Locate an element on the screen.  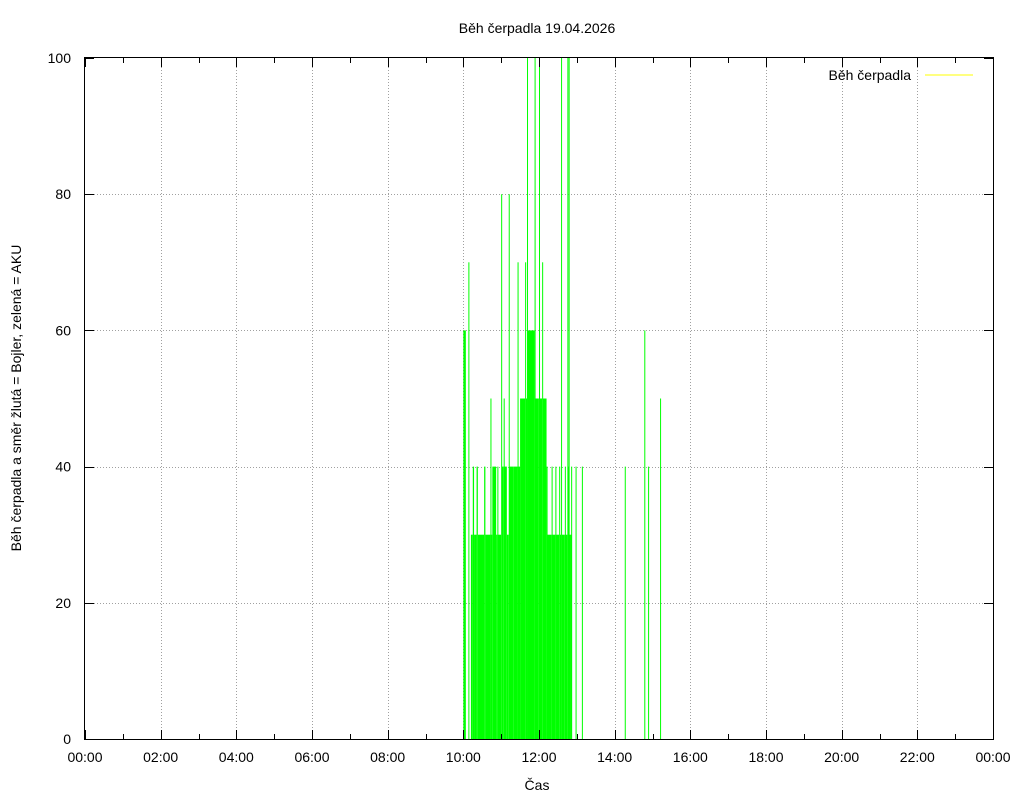
x-tick-label: 02:00 is located at coordinates (160, 757).